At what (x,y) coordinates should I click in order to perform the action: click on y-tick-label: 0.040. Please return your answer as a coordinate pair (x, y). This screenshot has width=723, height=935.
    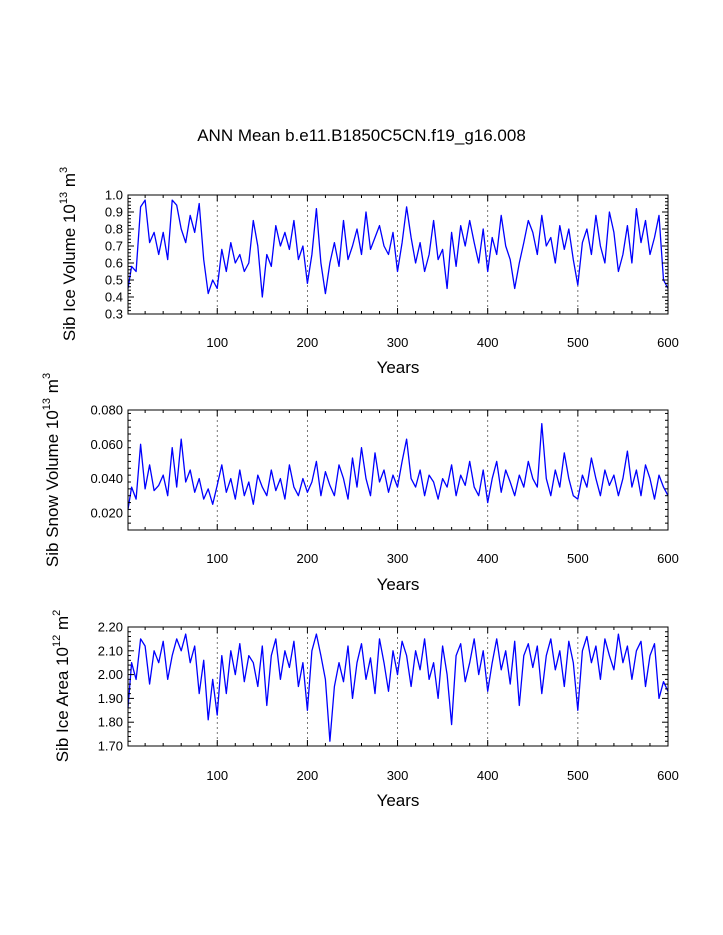
    Looking at the image, I should click on (106, 478).